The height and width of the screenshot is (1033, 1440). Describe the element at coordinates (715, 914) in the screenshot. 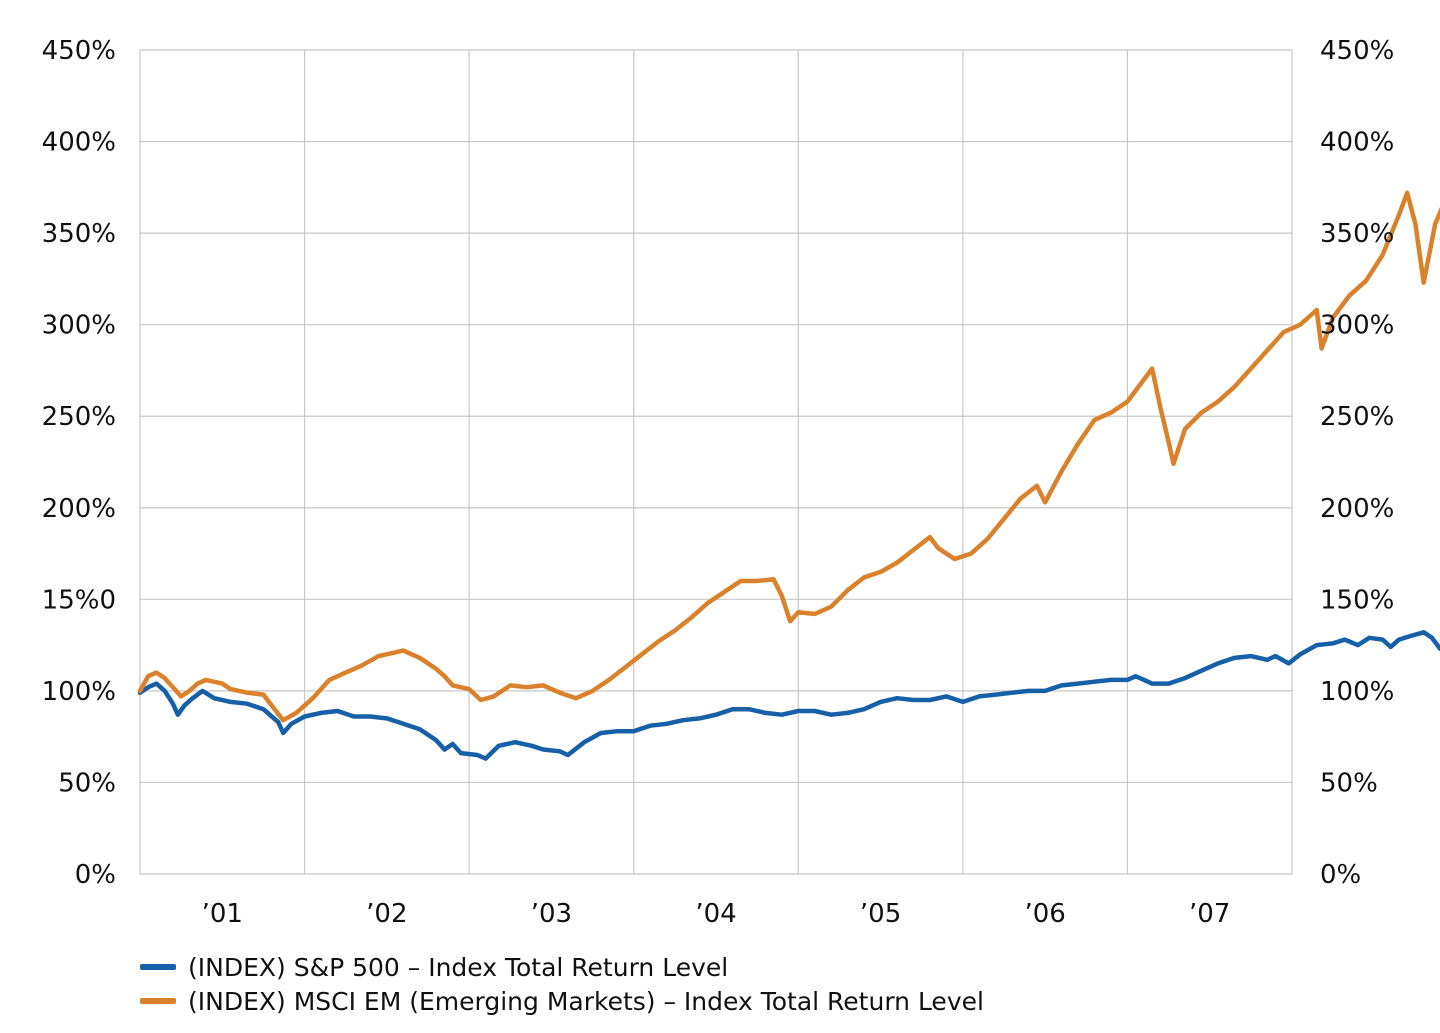

I see `x-tick-label: ’04` at that location.